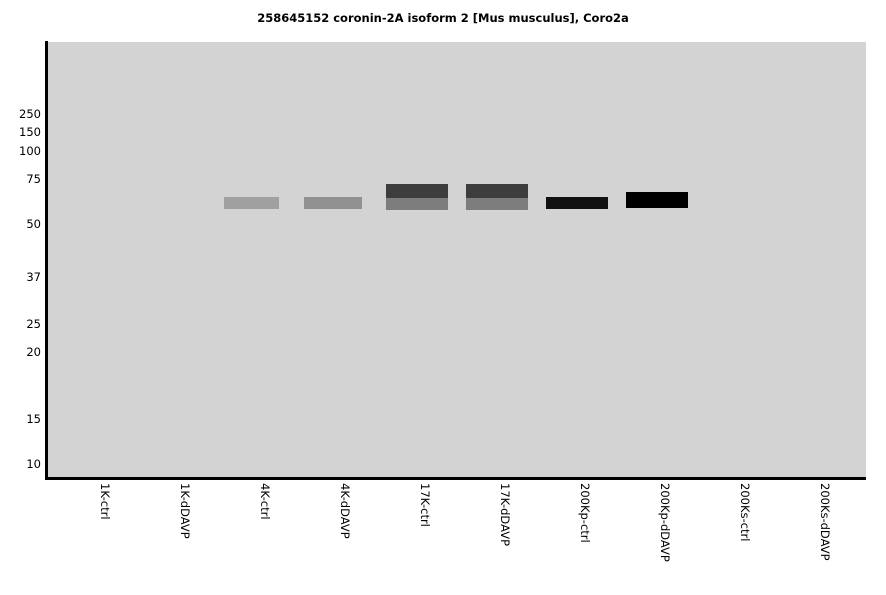 This screenshot has width=886, height=595. I want to click on y-tick-label: 10, so click(33, 464).